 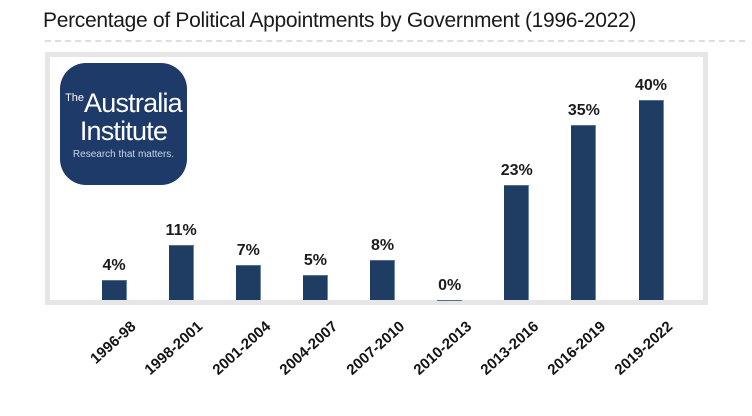 I want to click on bar-value-label: 7%, so click(x=248, y=250).